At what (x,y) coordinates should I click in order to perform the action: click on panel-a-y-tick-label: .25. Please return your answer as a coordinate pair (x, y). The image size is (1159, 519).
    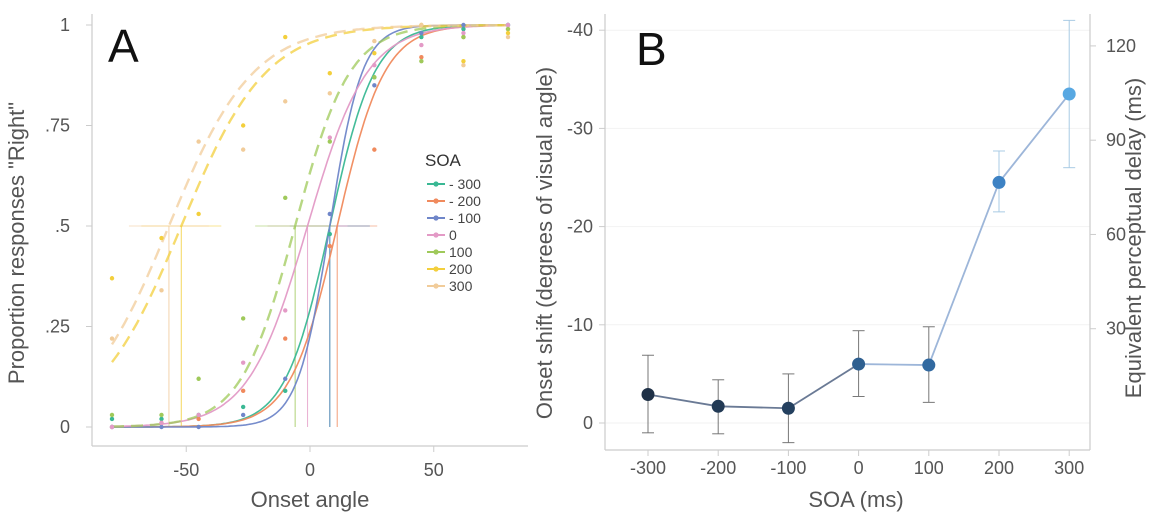
    Looking at the image, I should click on (57, 327).